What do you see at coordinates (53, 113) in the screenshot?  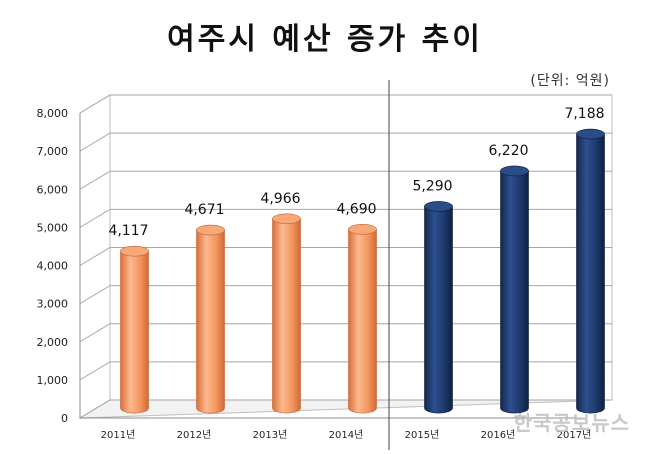 I see `y-tick-label: 8,000` at bounding box center [53, 113].